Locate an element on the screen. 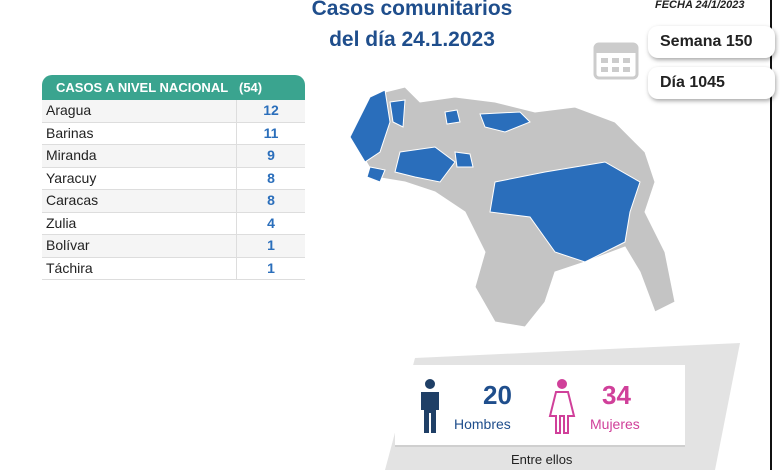 Image resolution: width=780 pixels, height=470 pixels. state-name: Barinas is located at coordinates (70, 132).